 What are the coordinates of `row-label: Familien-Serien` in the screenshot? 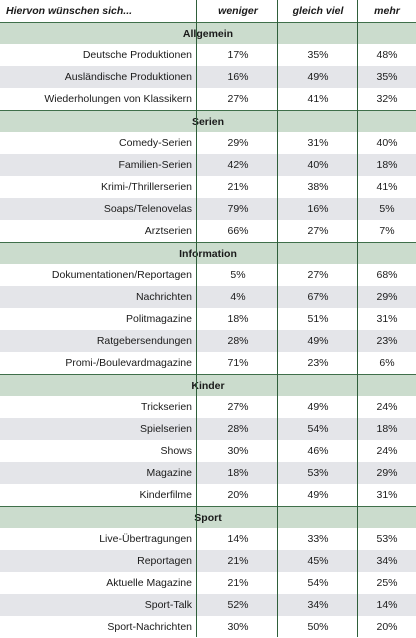 It's located at (155, 165).